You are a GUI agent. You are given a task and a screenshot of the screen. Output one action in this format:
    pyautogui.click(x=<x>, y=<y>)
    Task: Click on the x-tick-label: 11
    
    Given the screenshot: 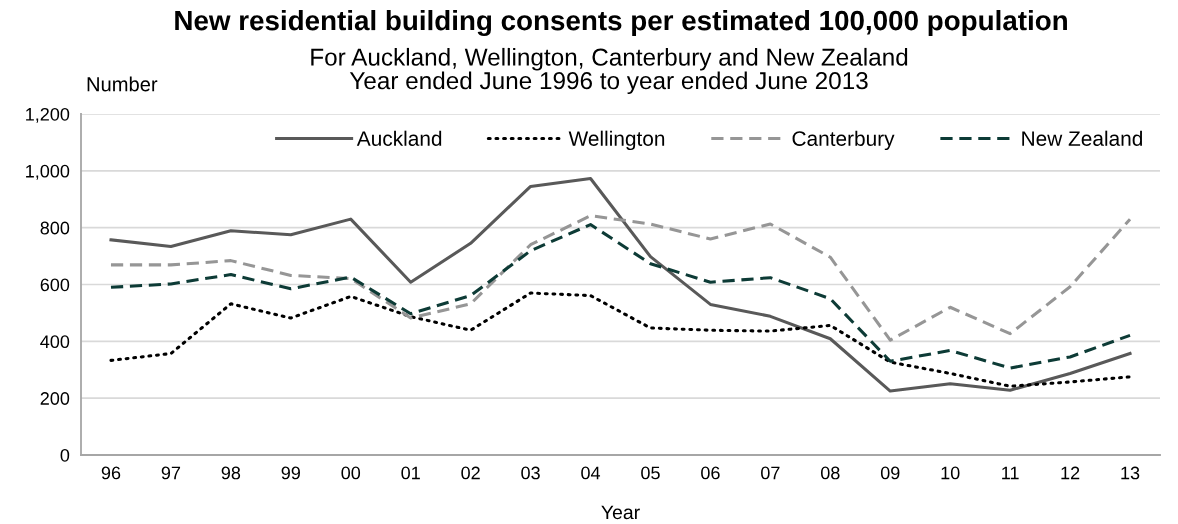 What is the action you would take?
    pyautogui.click(x=1010, y=473)
    